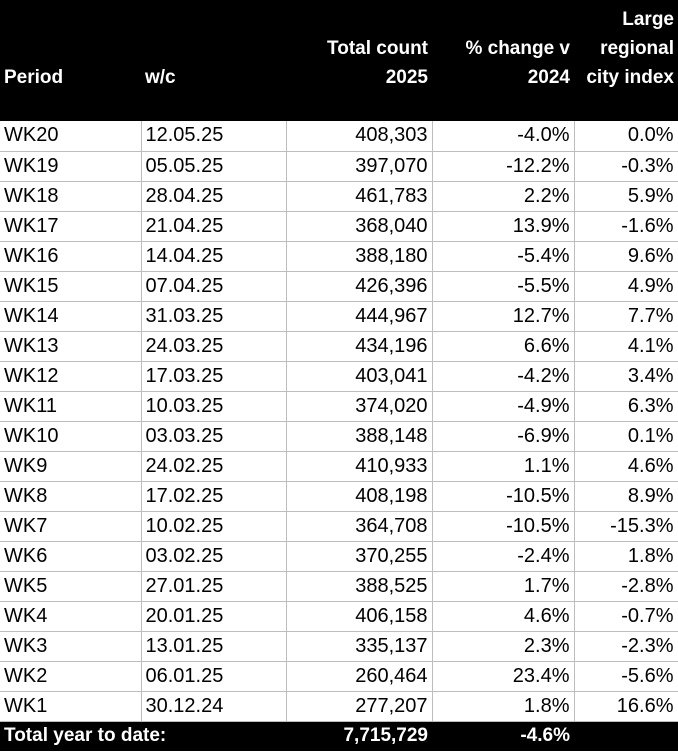 The width and height of the screenshot is (678, 752). Describe the element at coordinates (71, 406) in the screenshot. I see `cell-period: WK11` at that location.